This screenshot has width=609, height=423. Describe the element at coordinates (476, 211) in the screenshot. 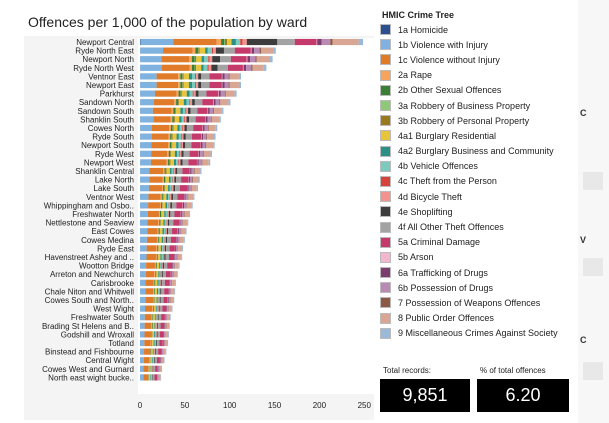

I see `legend-item: 4e Shoplifting` at that location.